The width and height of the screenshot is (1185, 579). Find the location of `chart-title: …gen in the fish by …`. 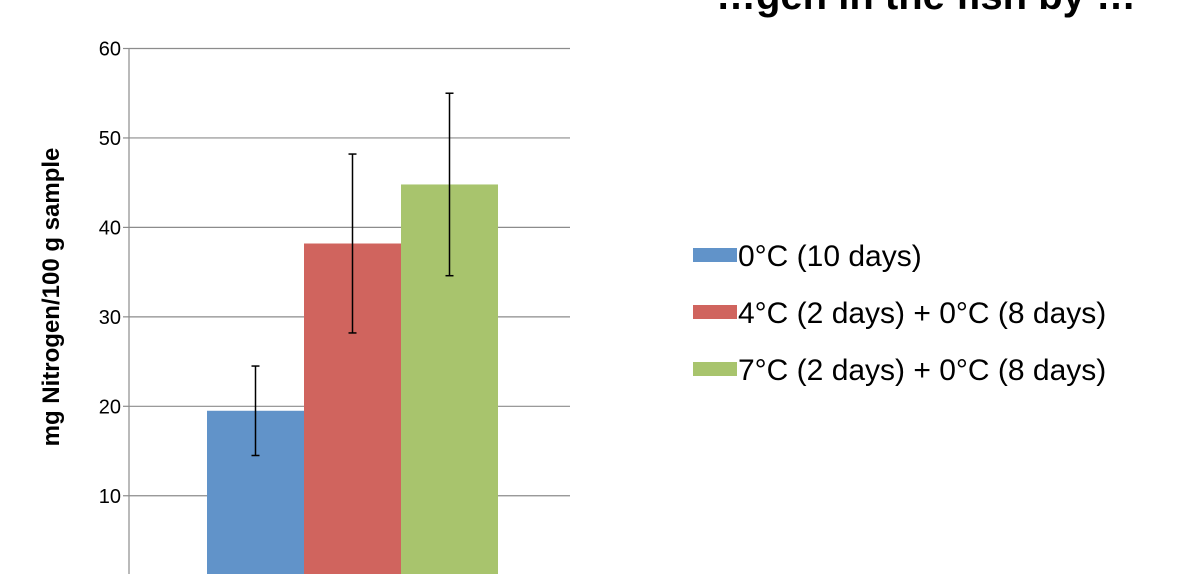

chart-title: …gen in the fish by … is located at coordinates (926, 9).